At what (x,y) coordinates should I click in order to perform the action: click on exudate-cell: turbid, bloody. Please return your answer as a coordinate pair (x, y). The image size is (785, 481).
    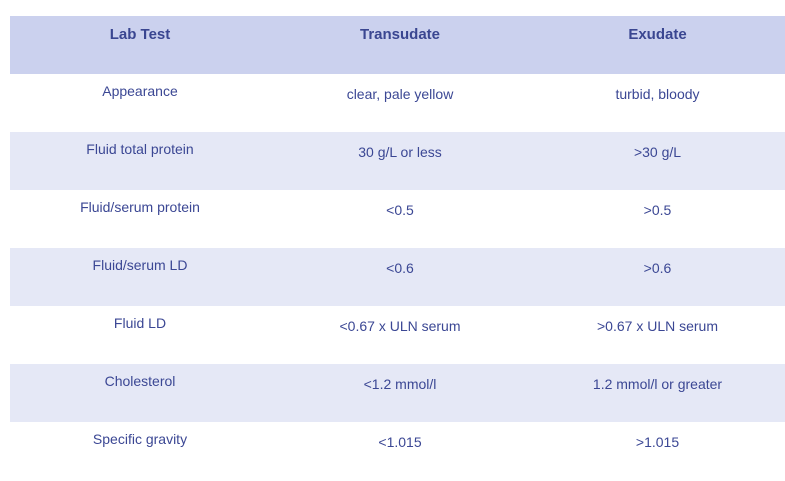
    Looking at the image, I should click on (657, 94).